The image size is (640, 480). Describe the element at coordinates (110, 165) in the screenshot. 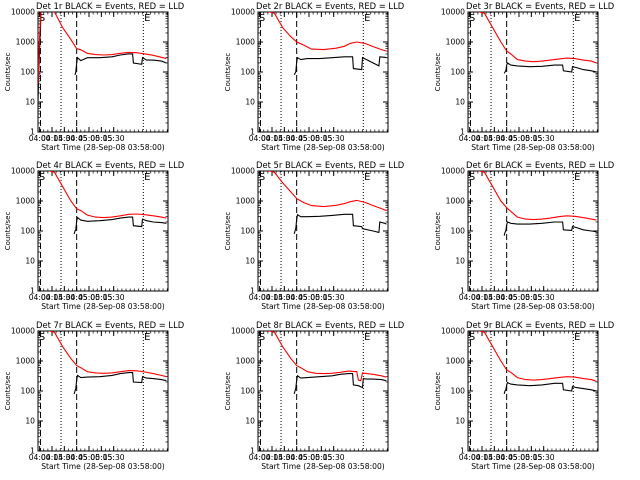

I see `chart-title: Det 4r BLACK = Events, RED = LLD` at that location.